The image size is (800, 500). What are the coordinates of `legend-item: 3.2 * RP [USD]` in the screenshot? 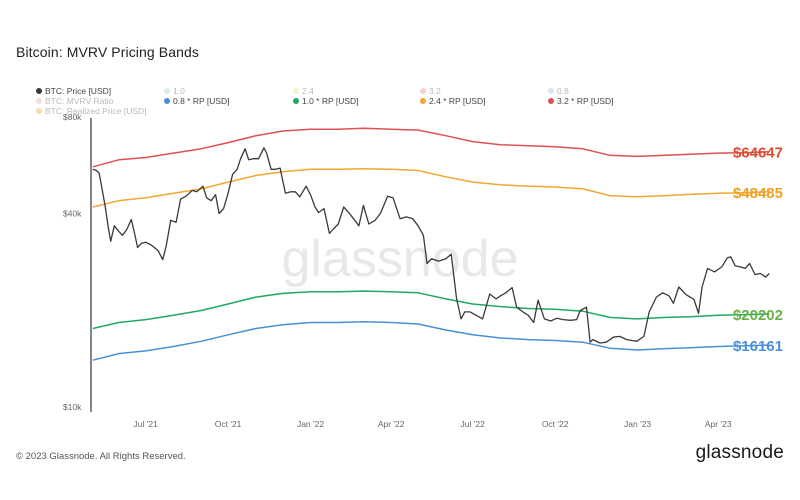 It's located at (581, 101).